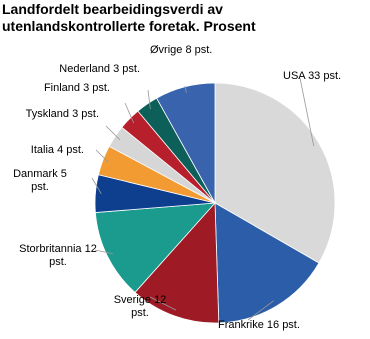  What do you see at coordinates (58, 255) in the screenshot?
I see `slice-label: Storbritannia 12 pst.` at bounding box center [58, 255].